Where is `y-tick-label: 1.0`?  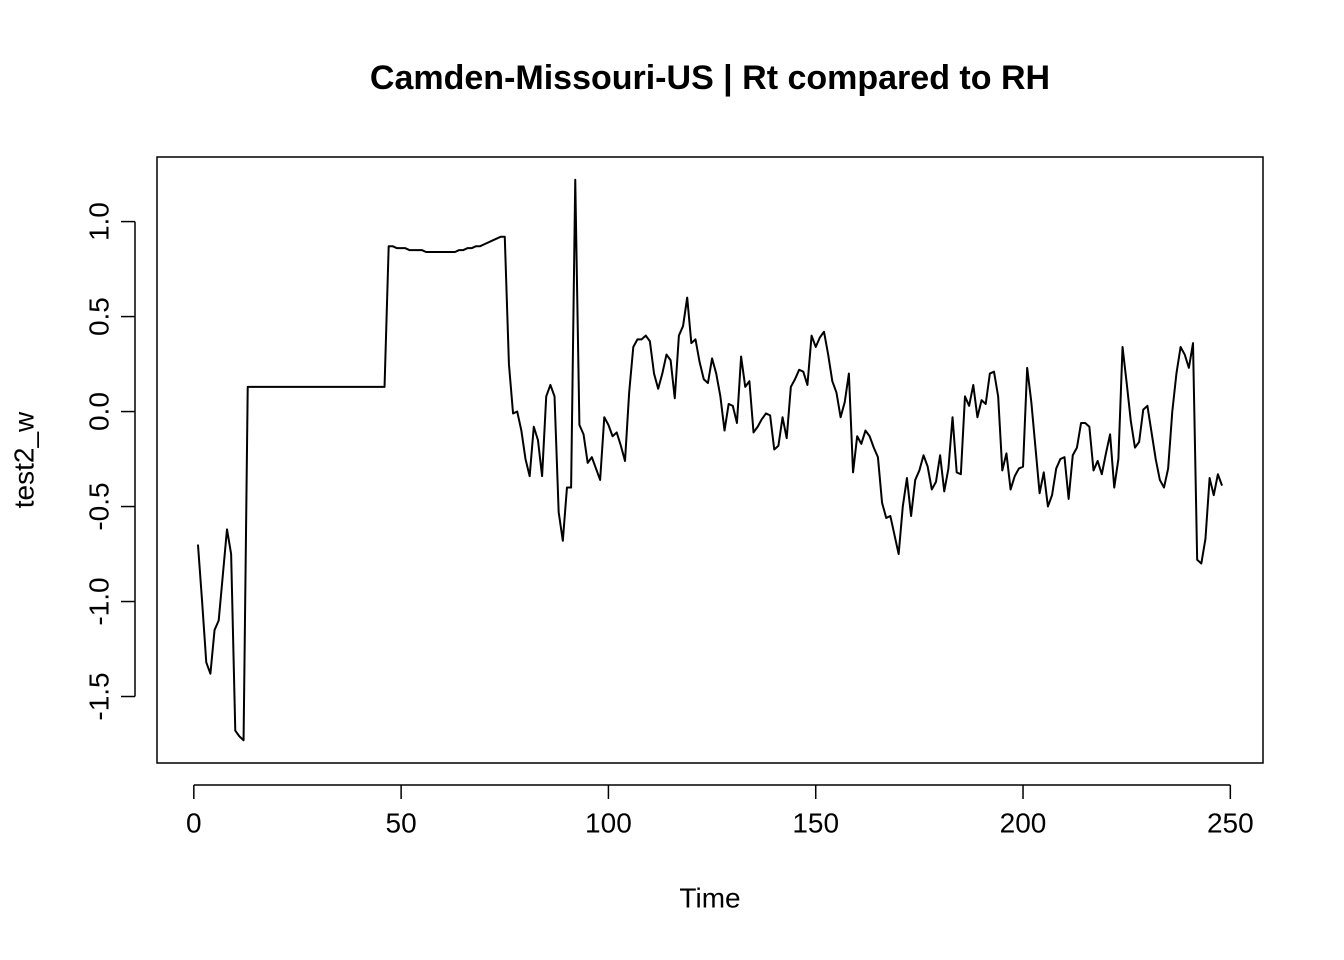
y-tick-label: 1.0 is located at coordinates (98, 221).